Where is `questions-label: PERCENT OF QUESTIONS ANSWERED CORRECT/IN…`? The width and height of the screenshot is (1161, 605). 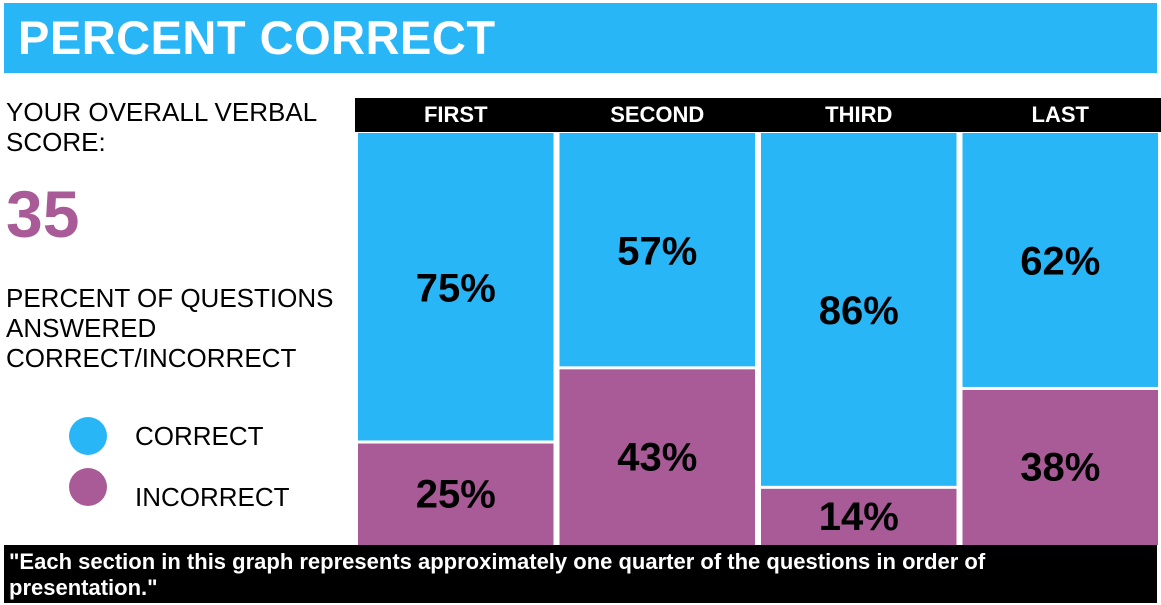 questions-label: PERCENT OF QUESTIONS ANSWERED CORRECT/IN… is located at coordinates (170, 328).